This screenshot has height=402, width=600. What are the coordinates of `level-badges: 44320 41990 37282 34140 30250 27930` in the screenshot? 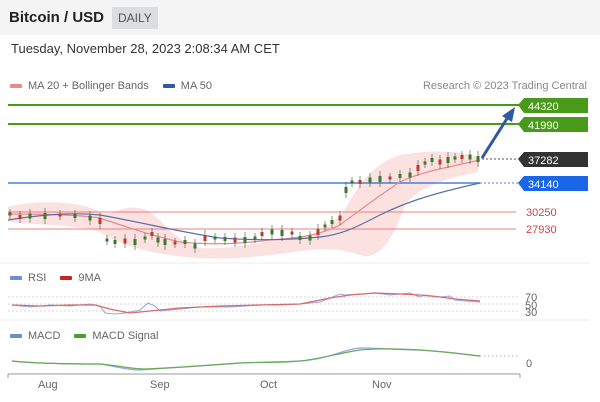 It's located at (553, 167).